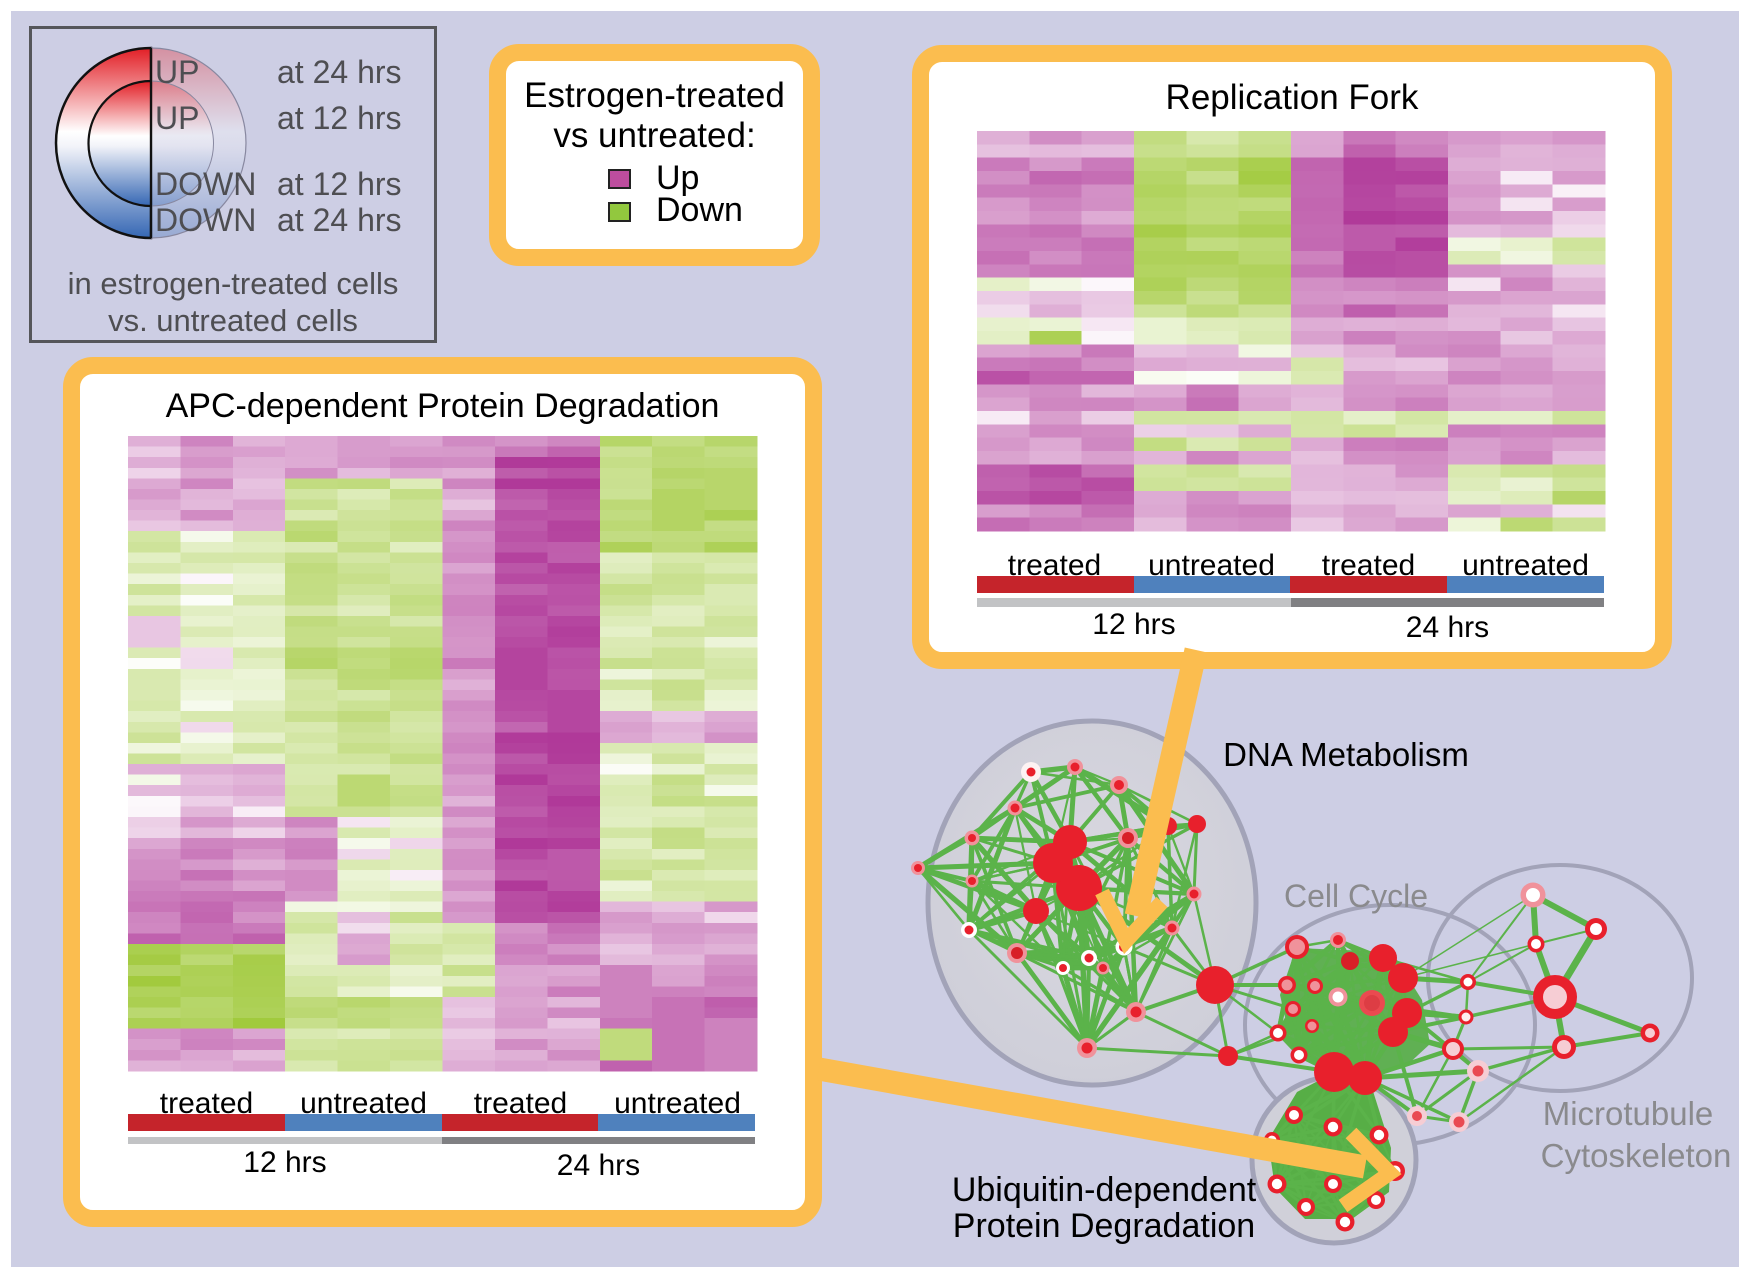 The width and height of the screenshot is (1750, 1279). What do you see at coordinates (1628, 1113) in the screenshot?
I see `svg-text: Microtubule` at bounding box center [1628, 1113].